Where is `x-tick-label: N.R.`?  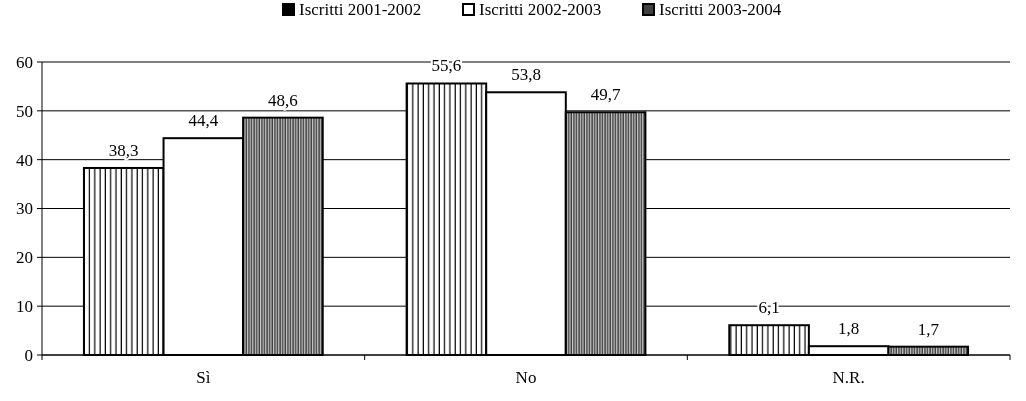
x-tick-label: N.R. is located at coordinates (848, 377).